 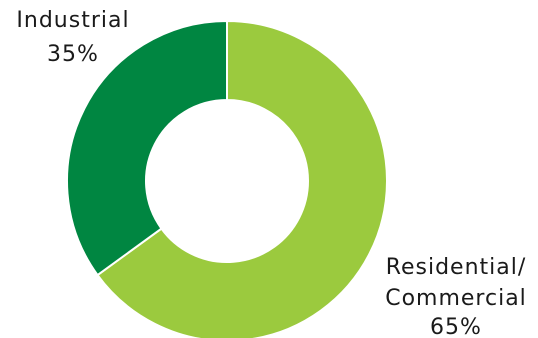 I want to click on label-residential-line2: Commercial, so click(x=456, y=298).